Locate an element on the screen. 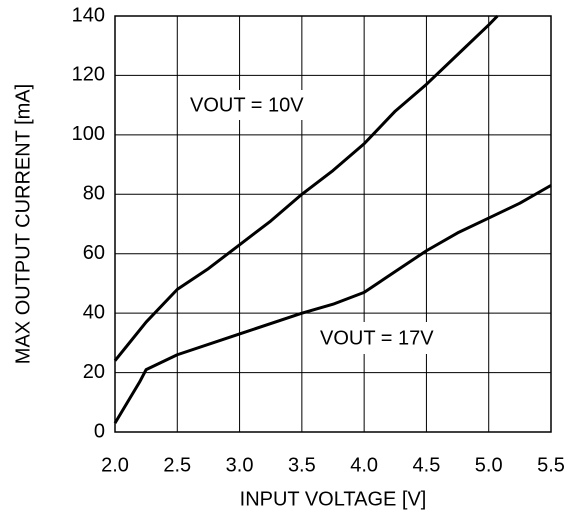  y-tick-label: 140 is located at coordinates (88, 15).